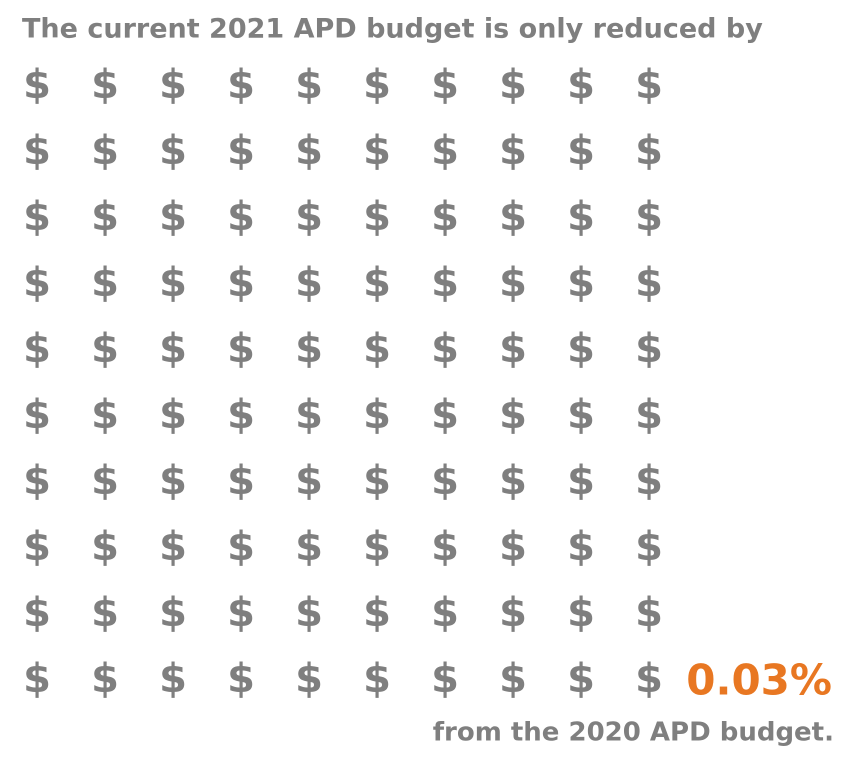 The image size is (852, 764). Describe the element at coordinates (633, 733) in the screenshot. I see `footer: from the 2020 APD budget.` at that location.